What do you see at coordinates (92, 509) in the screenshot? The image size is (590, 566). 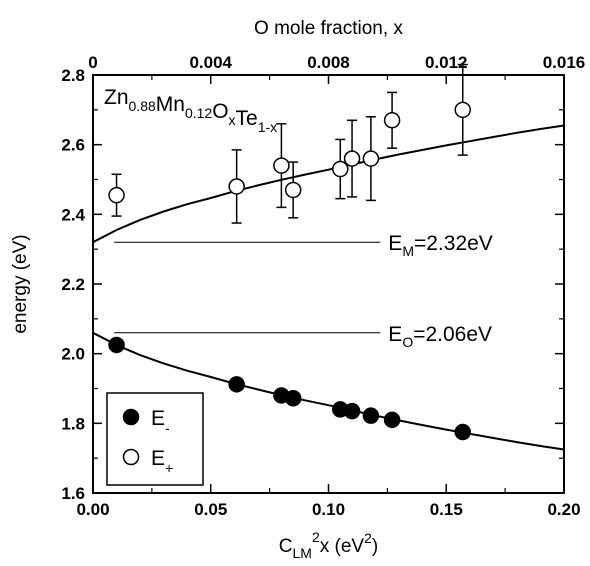 I see `x-bottom-tick-label: 0.00` at bounding box center [92, 509].